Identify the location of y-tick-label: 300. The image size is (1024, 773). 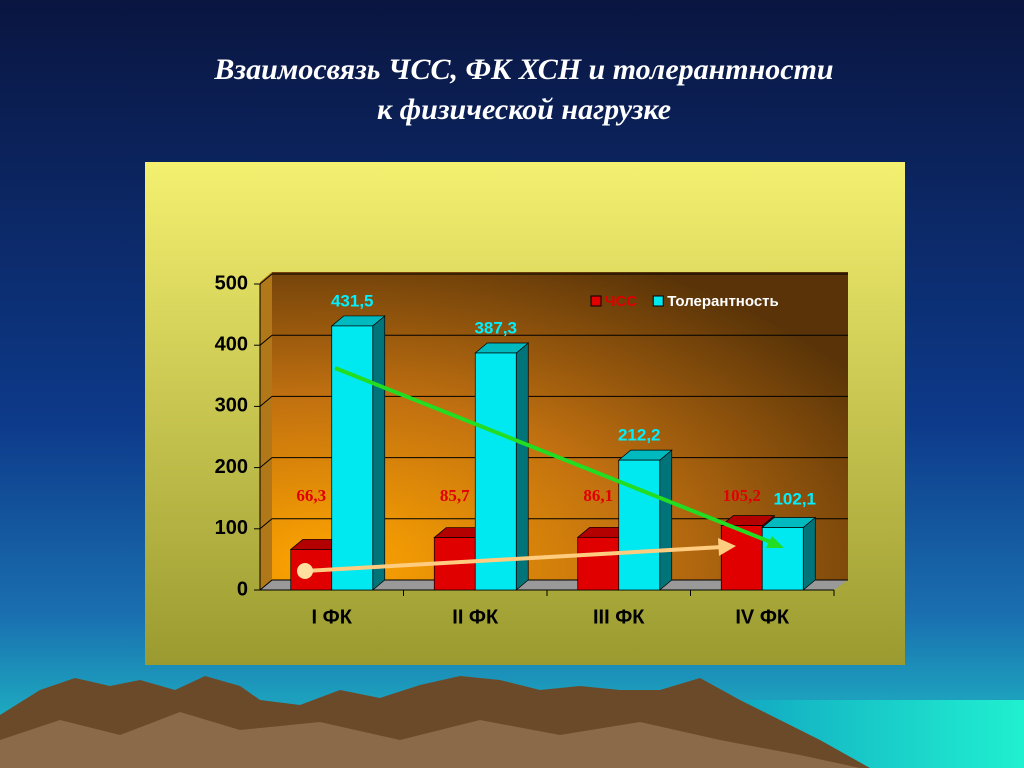
(231, 406).